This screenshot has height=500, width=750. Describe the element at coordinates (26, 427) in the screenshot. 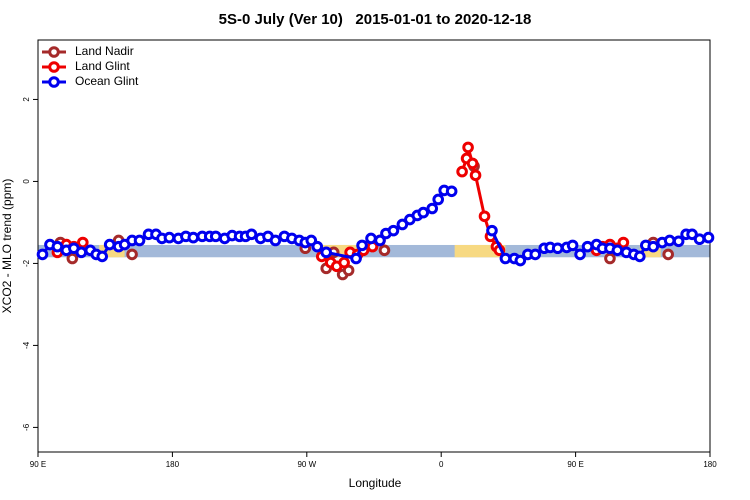

I see `y-tick-label: -6` at that location.